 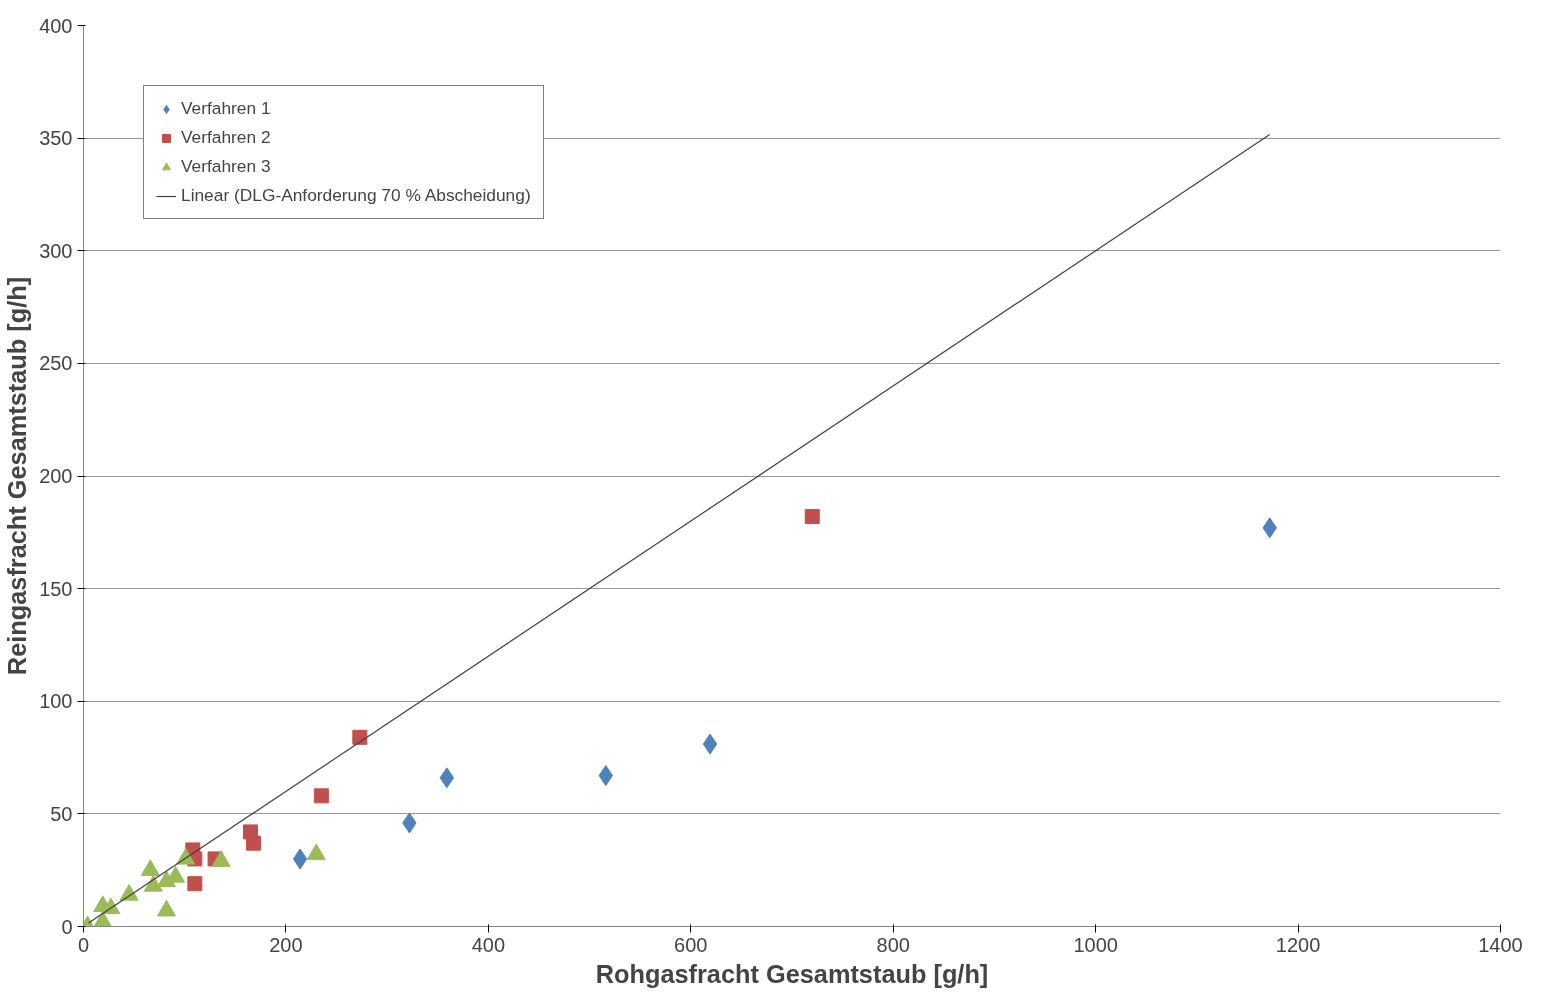 I want to click on x-tick-label: 800, so click(x=893, y=944).